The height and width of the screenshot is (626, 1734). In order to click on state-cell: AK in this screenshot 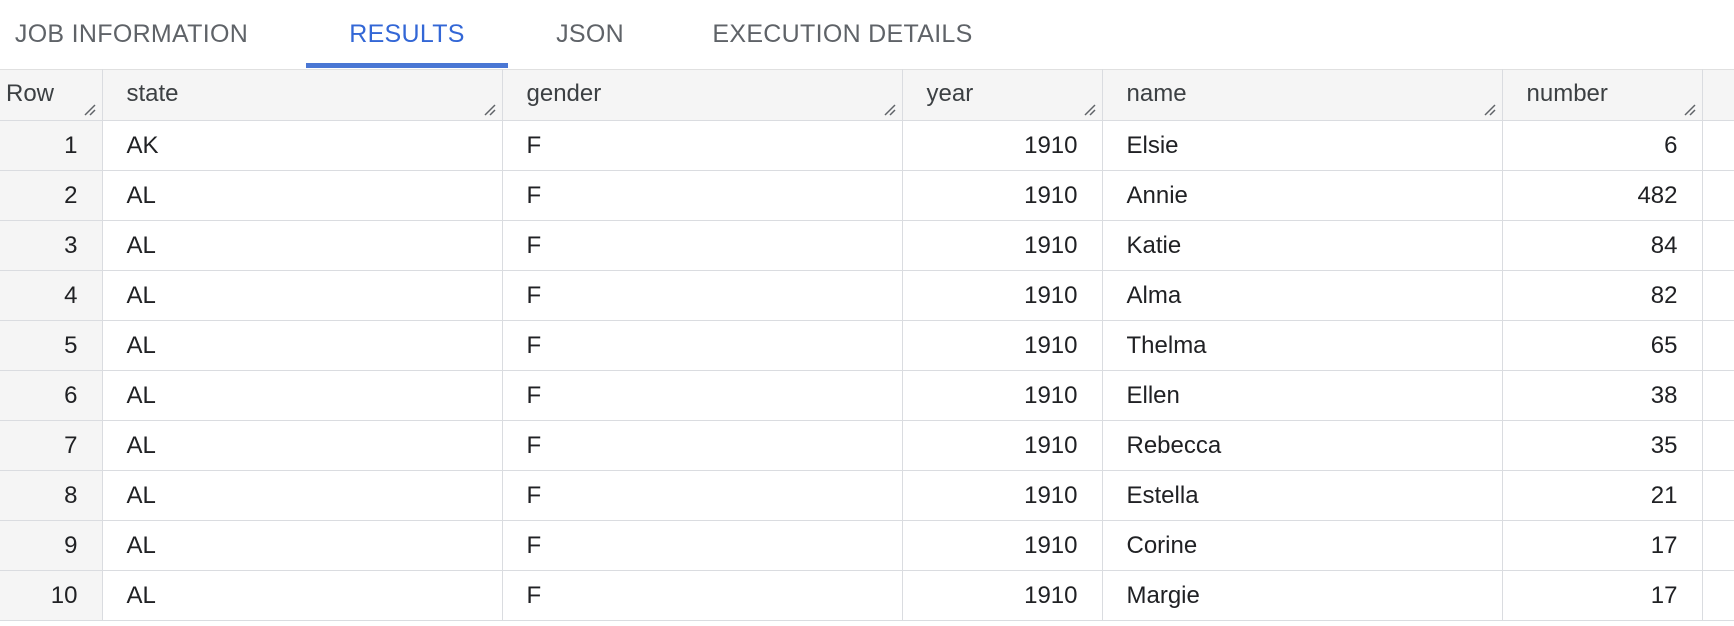, I will do `click(302, 145)`.